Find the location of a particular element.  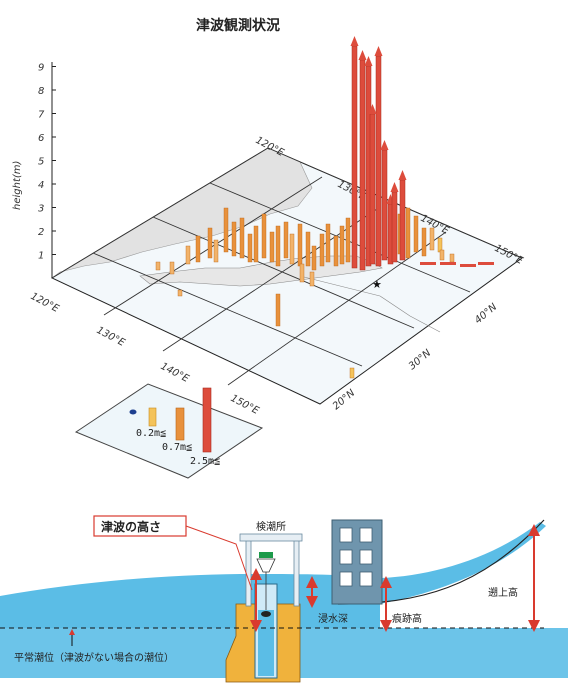

legend-plane is located at coordinates (169, 431).